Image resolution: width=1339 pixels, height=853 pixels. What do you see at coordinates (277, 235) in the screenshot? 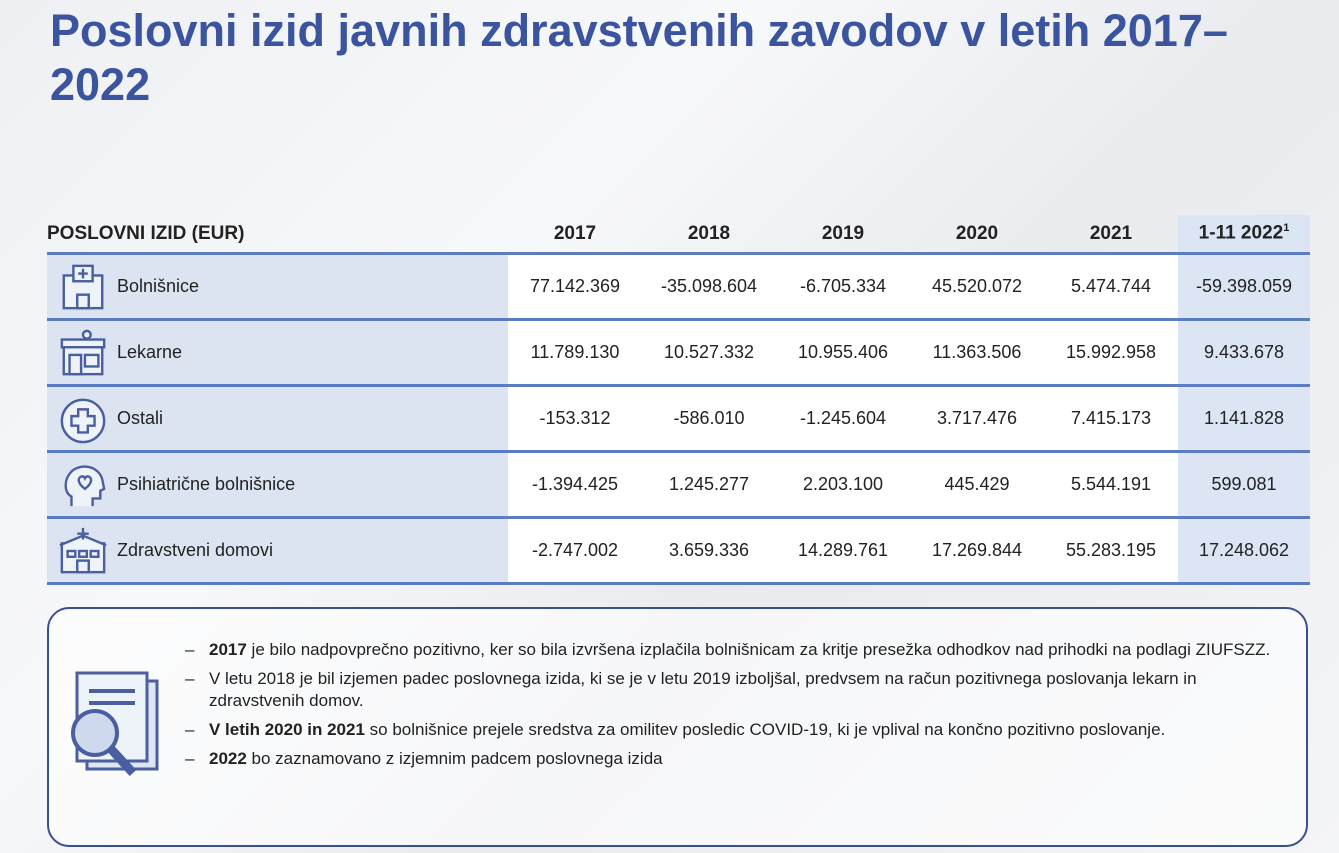
I see `column-header: POSLOVNI IZID (EUR)` at bounding box center [277, 235].